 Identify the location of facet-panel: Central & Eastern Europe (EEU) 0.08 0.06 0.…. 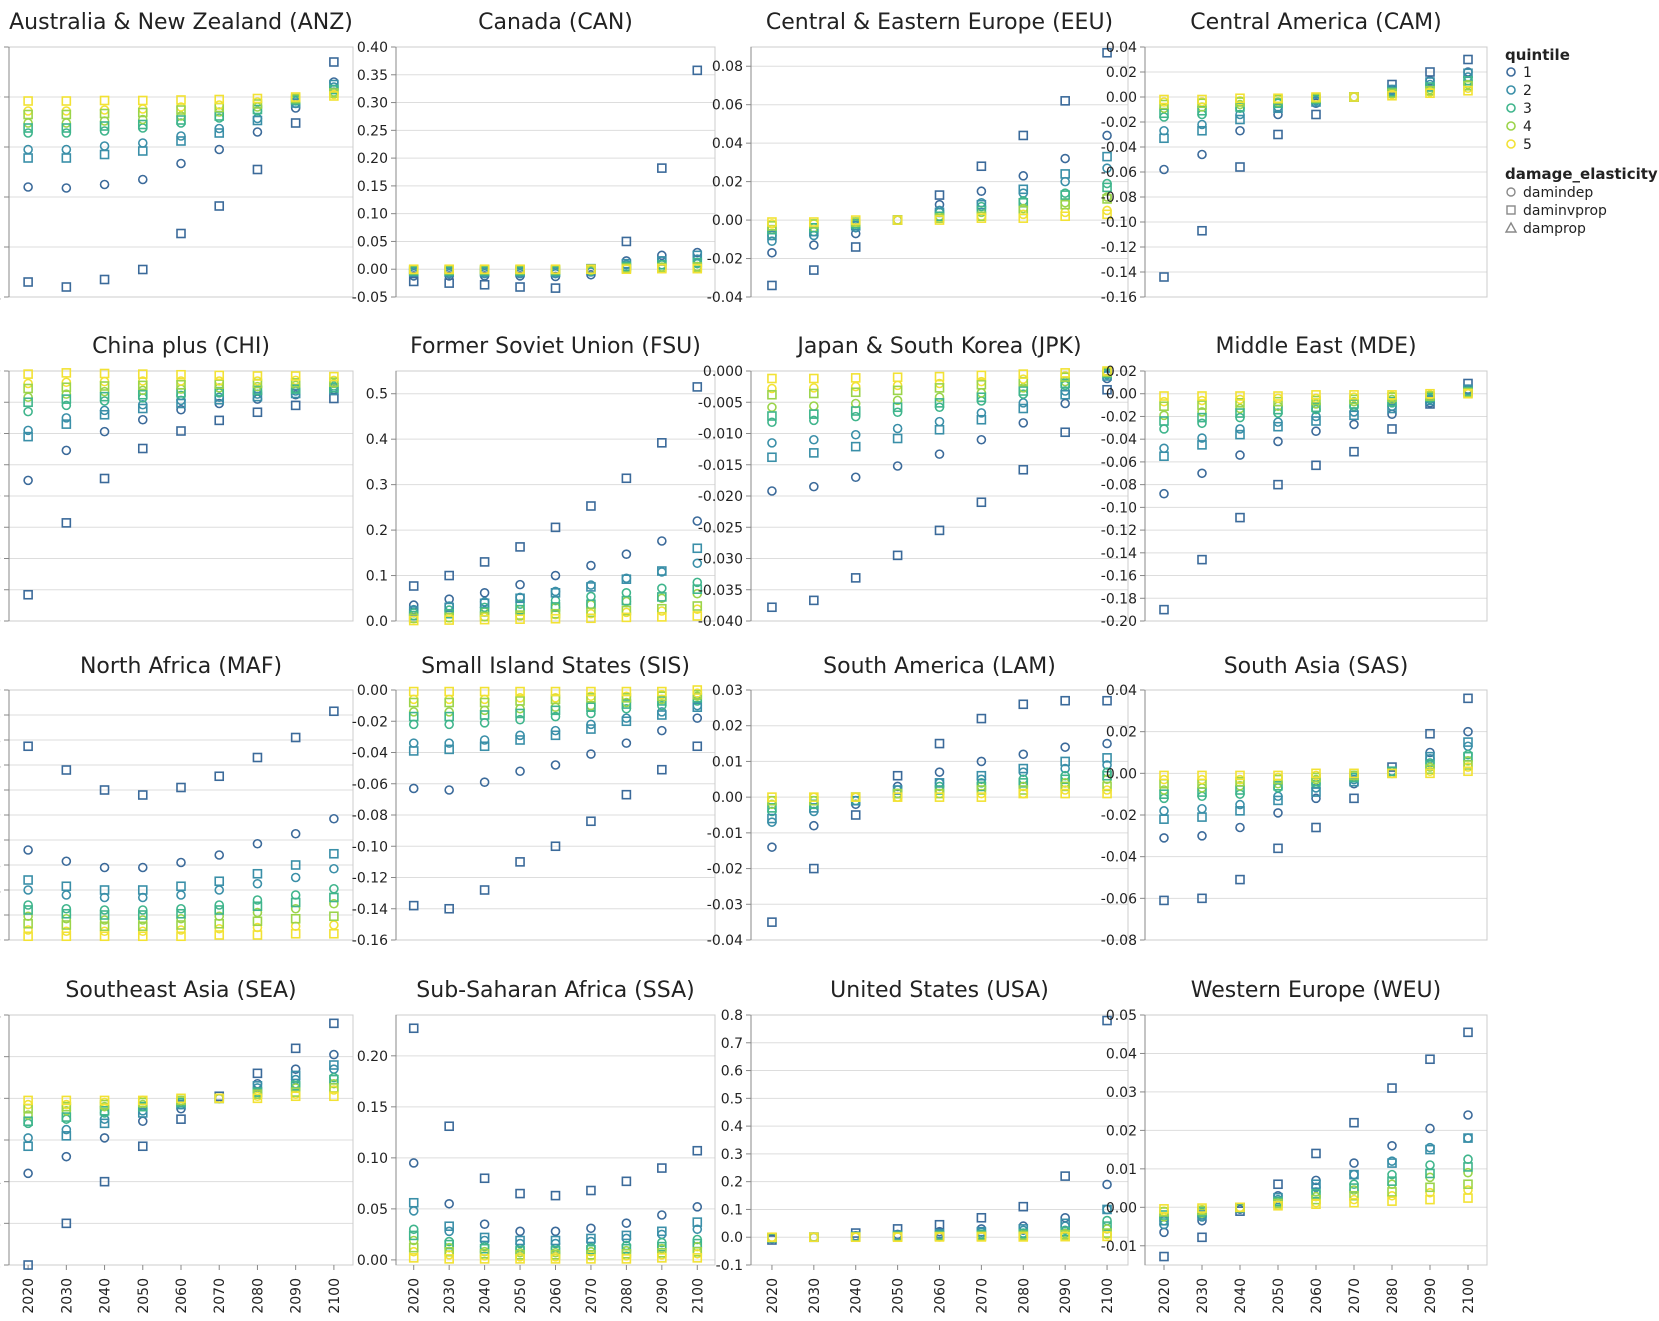
(918, 158).